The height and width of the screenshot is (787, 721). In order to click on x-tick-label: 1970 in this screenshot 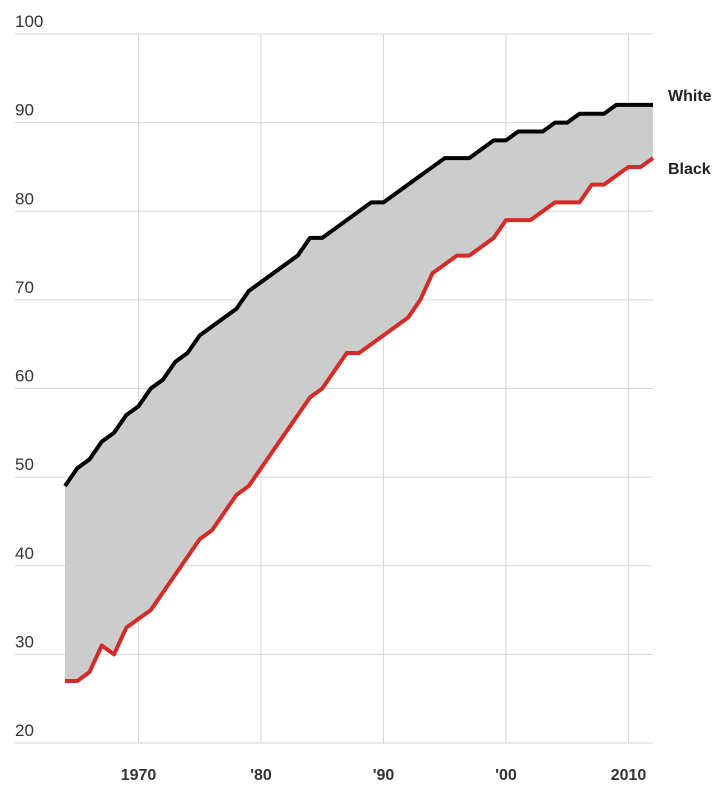, I will do `click(139, 775)`.